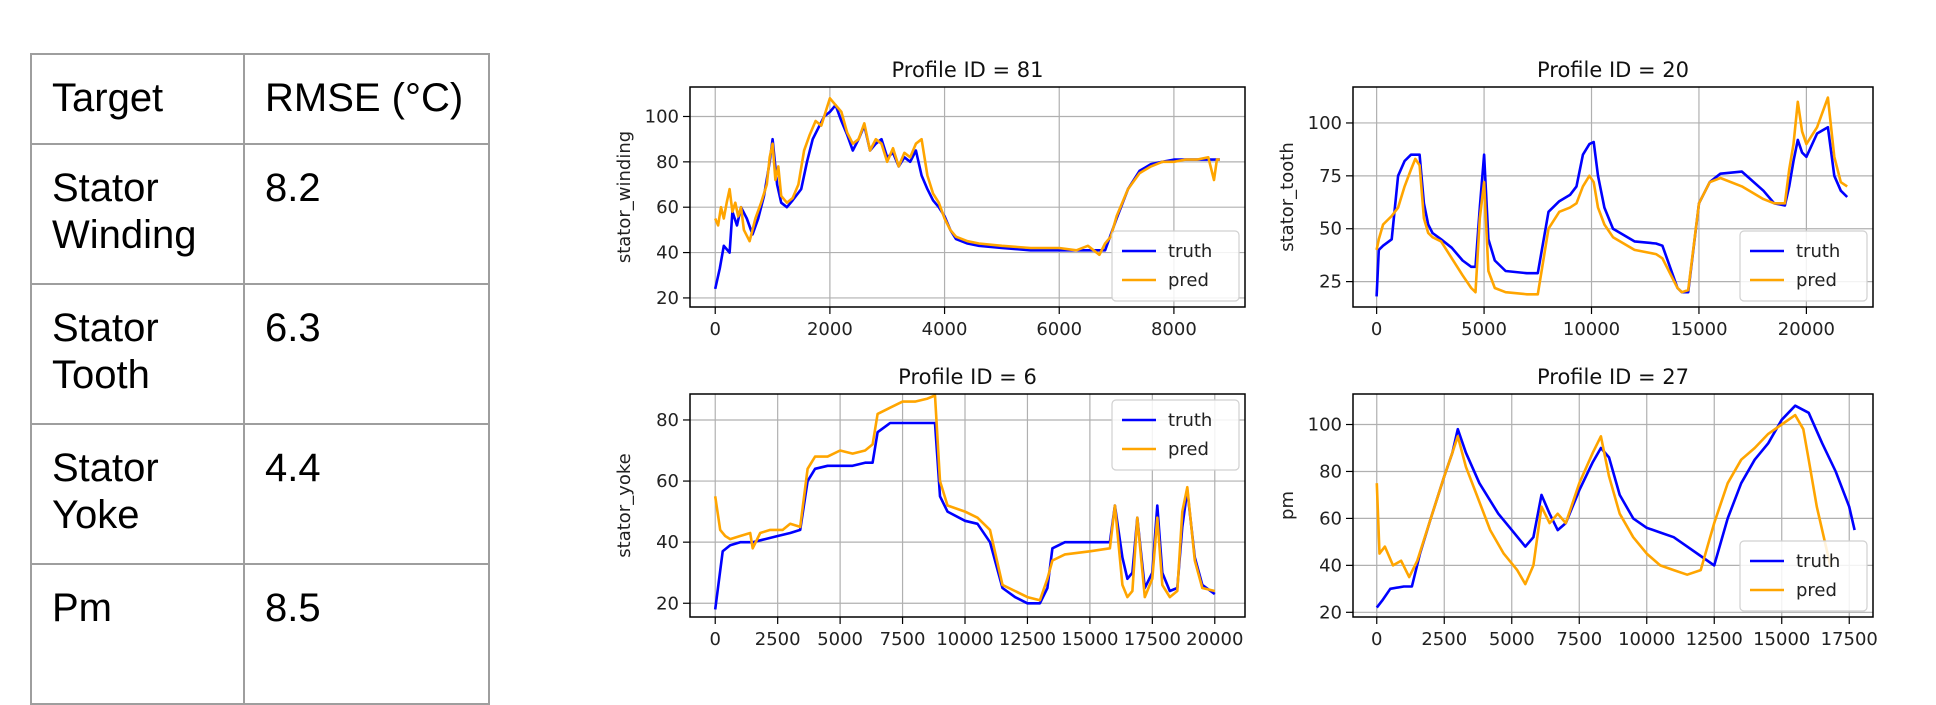  I want to click on table-row: Stator Winding 8.2, so click(260, 214).